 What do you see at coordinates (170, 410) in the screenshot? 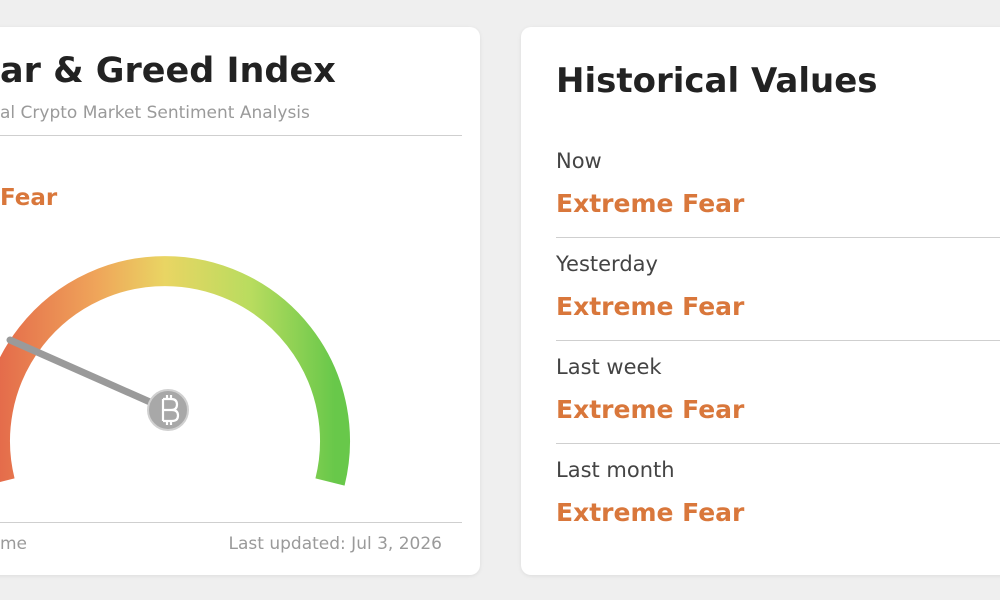
I see `bitcoin-glyph` at bounding box center [170, 410].